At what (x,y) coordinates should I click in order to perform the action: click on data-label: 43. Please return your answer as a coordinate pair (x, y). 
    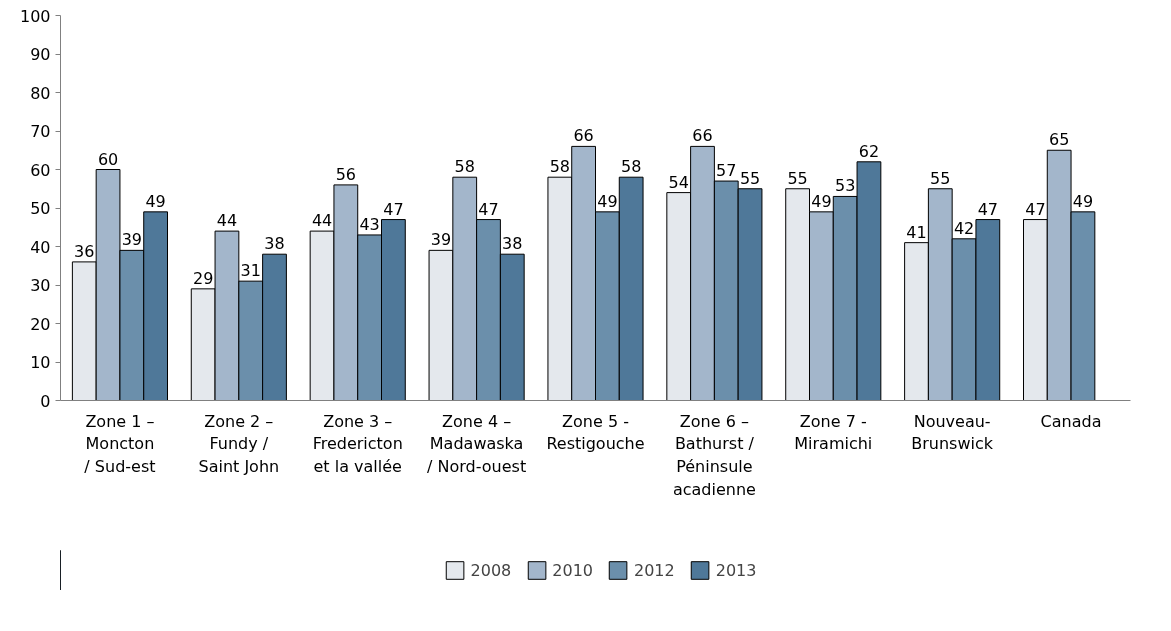
    Looking at the image, I should click on (369, 224).